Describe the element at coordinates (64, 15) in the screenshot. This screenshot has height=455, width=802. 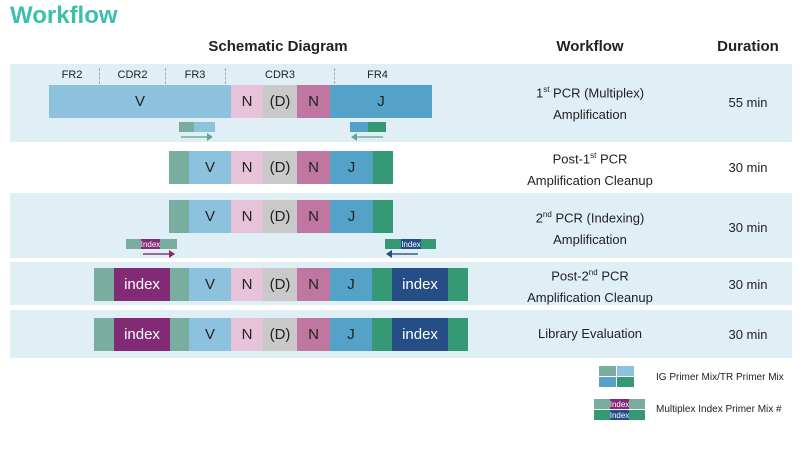
I see `page-title: Workflow` at that location.